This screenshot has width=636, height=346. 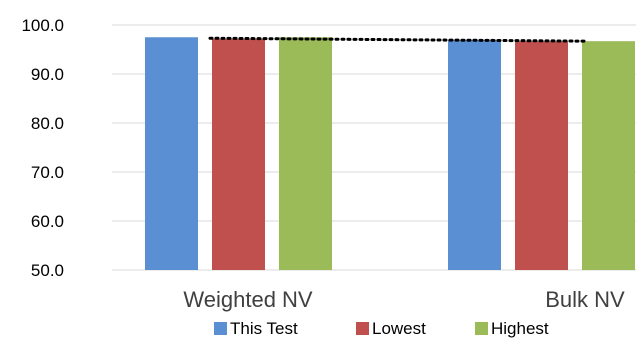 What do you see at coordinates (47, 172) in the screenshot?
I see `y-tick-label: 70.0` at bounding box center [47, 172].